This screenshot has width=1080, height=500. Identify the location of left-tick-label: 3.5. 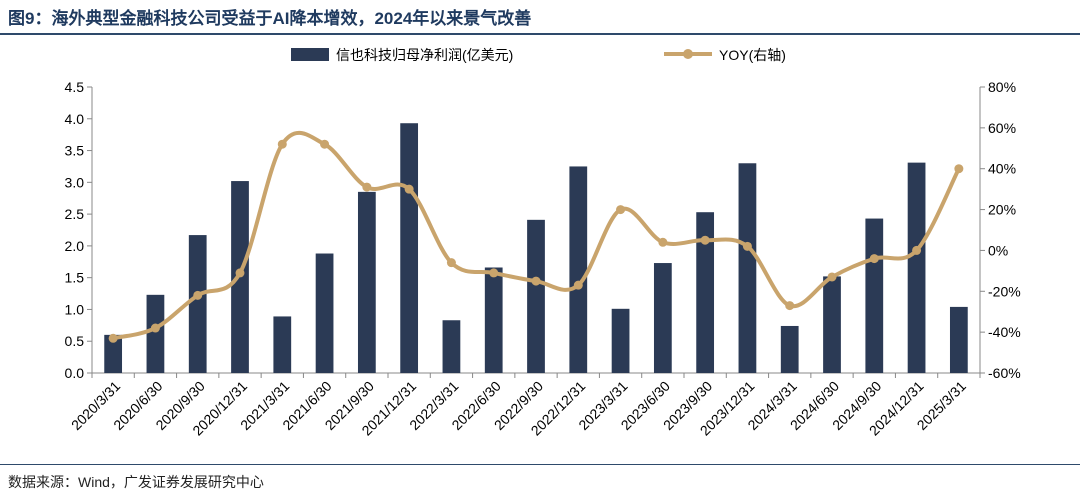
(75, 151).